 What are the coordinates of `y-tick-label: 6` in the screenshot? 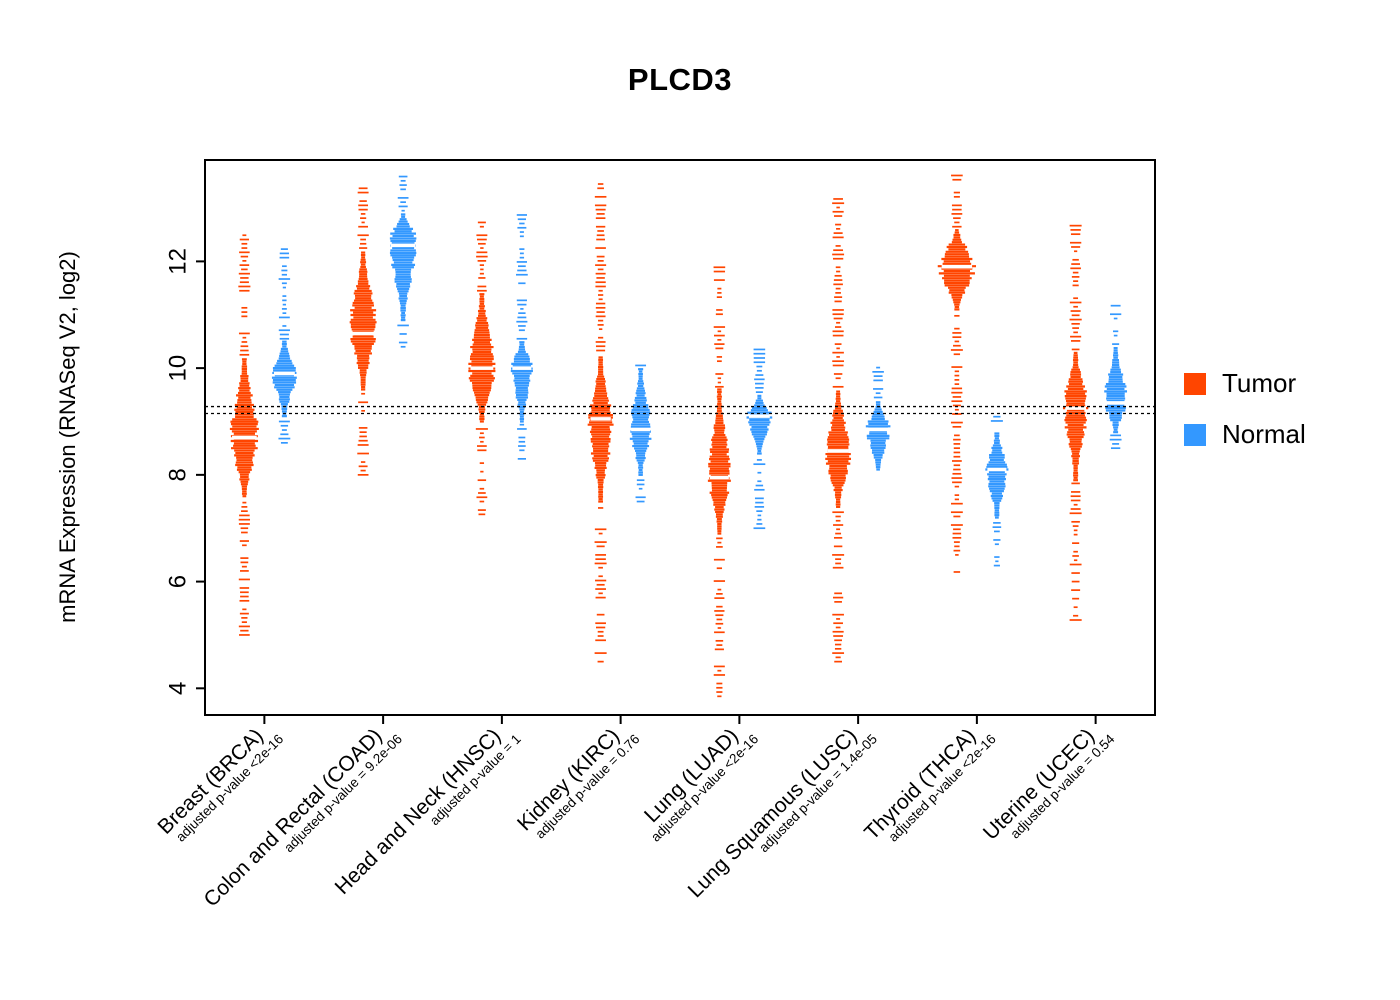 It's located at (177, 581).